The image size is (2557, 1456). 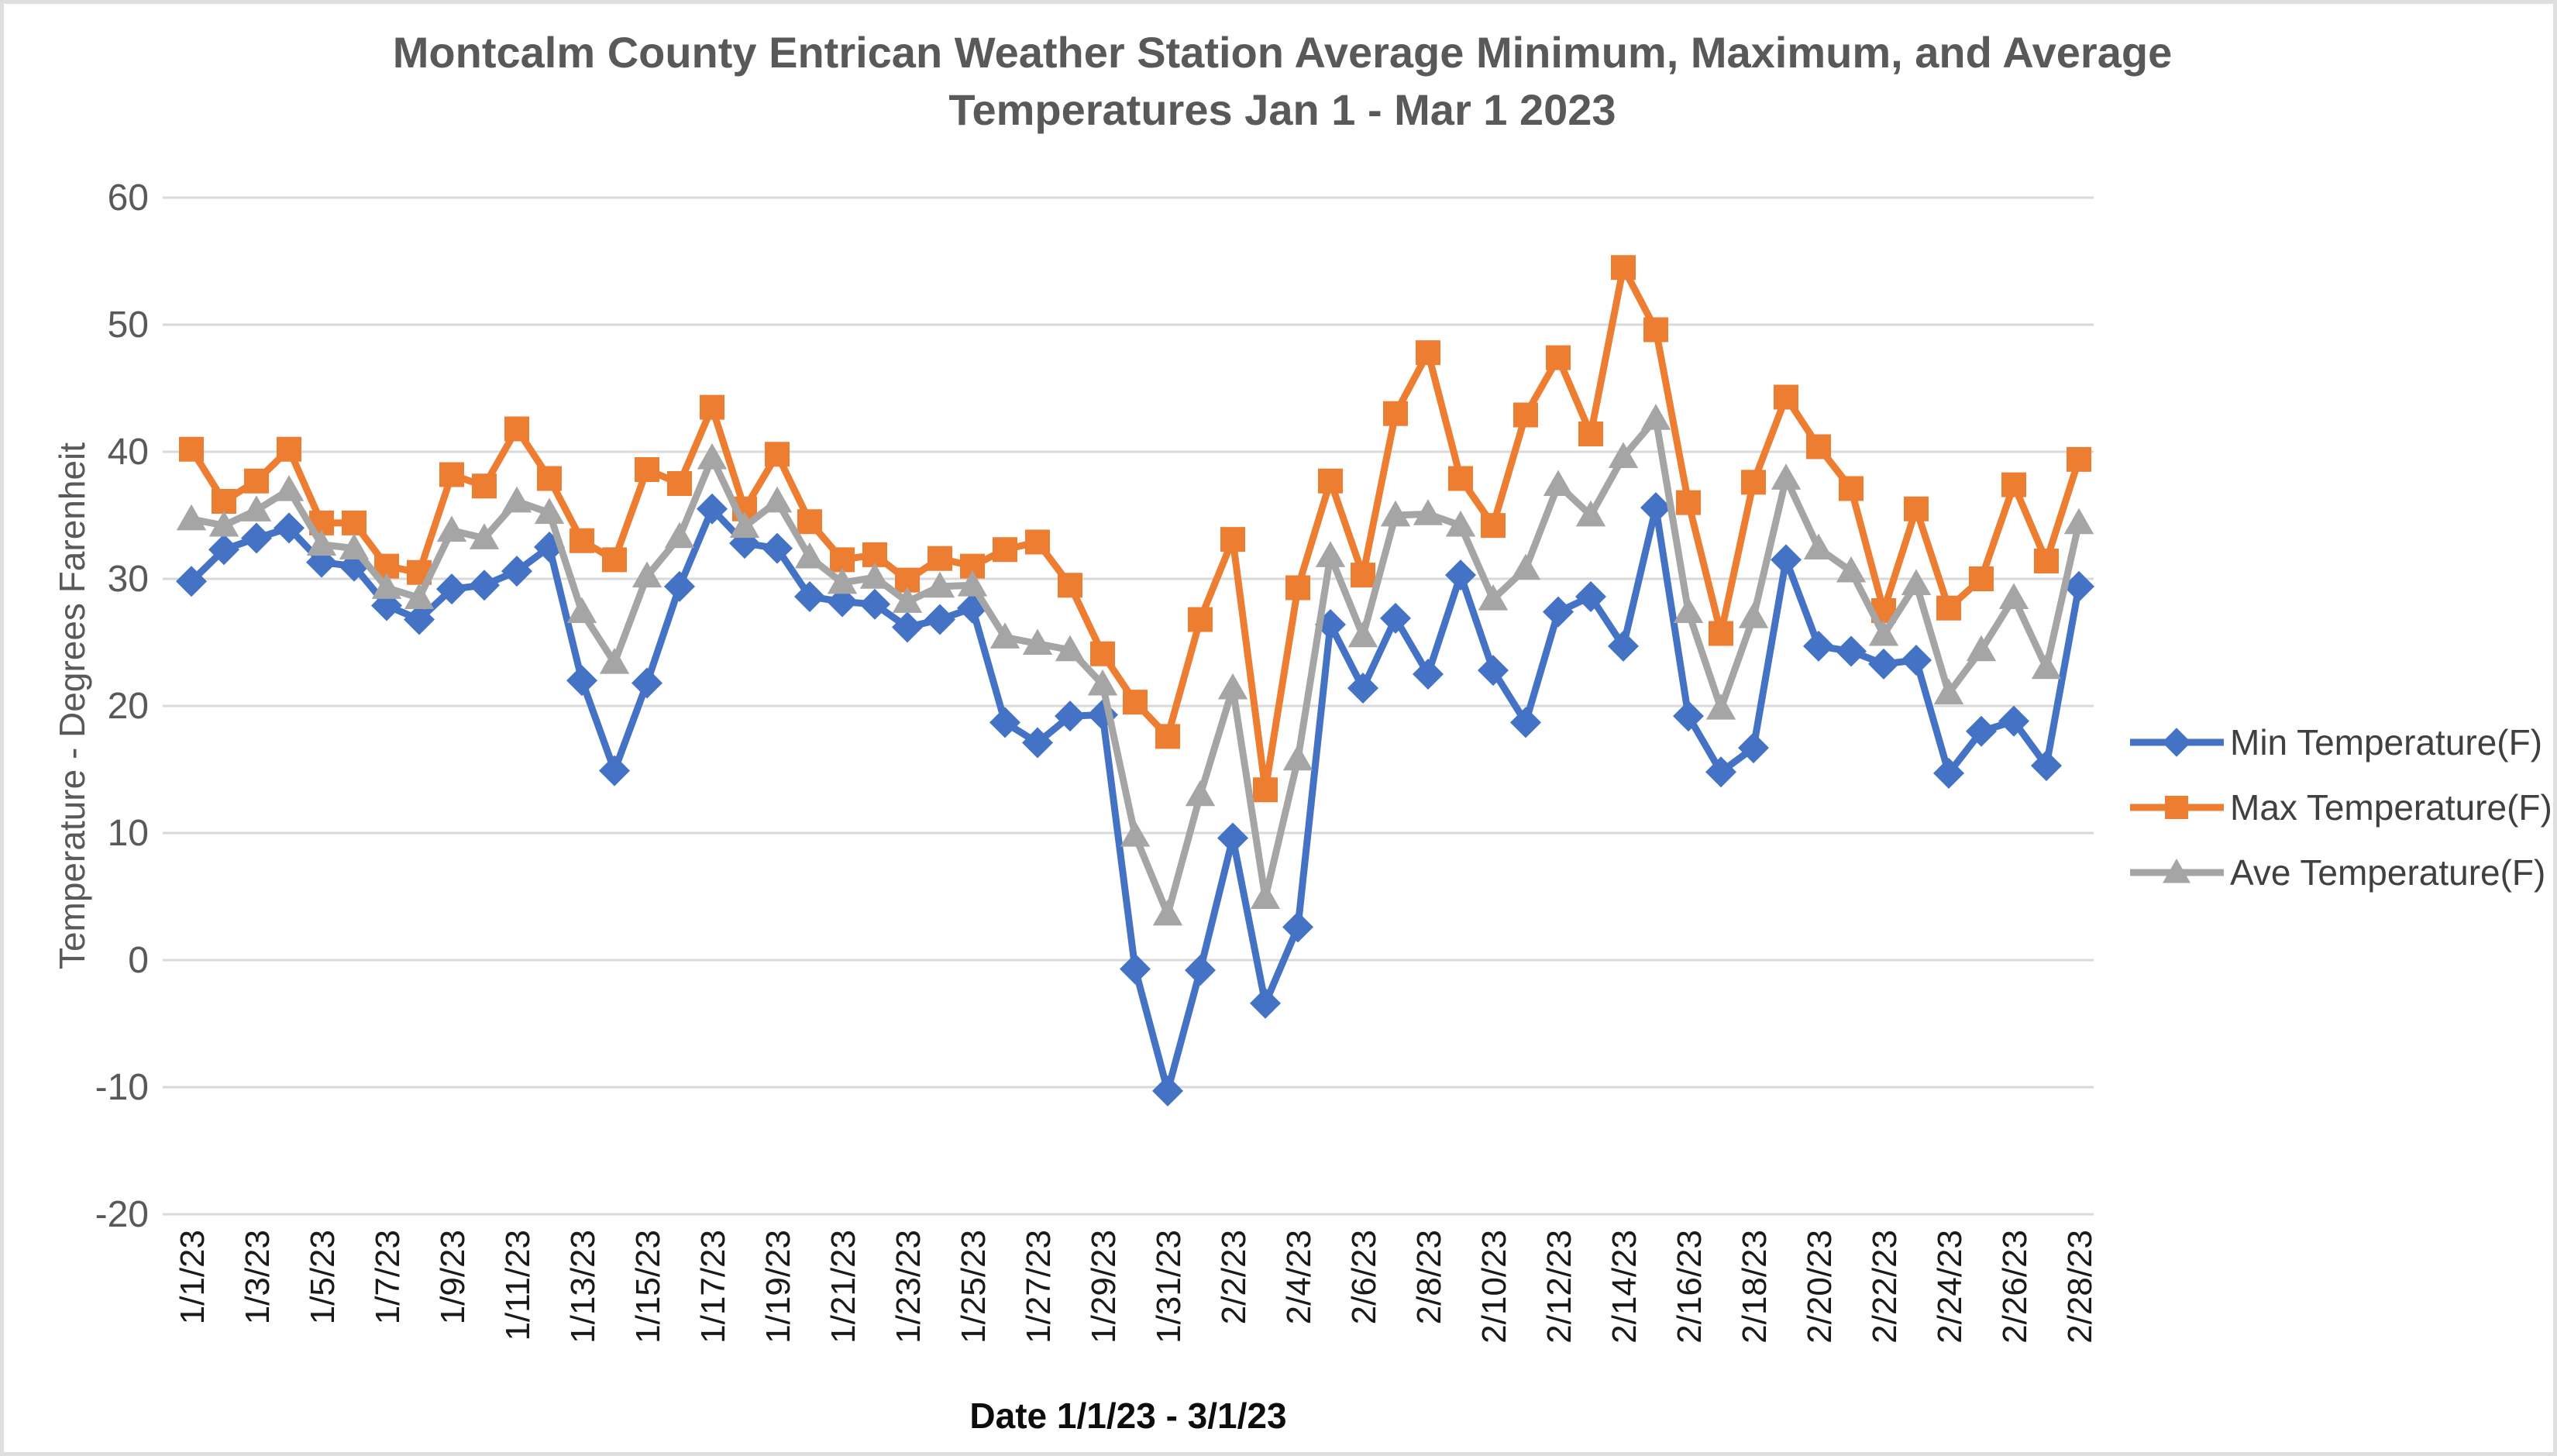 I want to click on y-tick-label: 40, so click(x=128, y=452).